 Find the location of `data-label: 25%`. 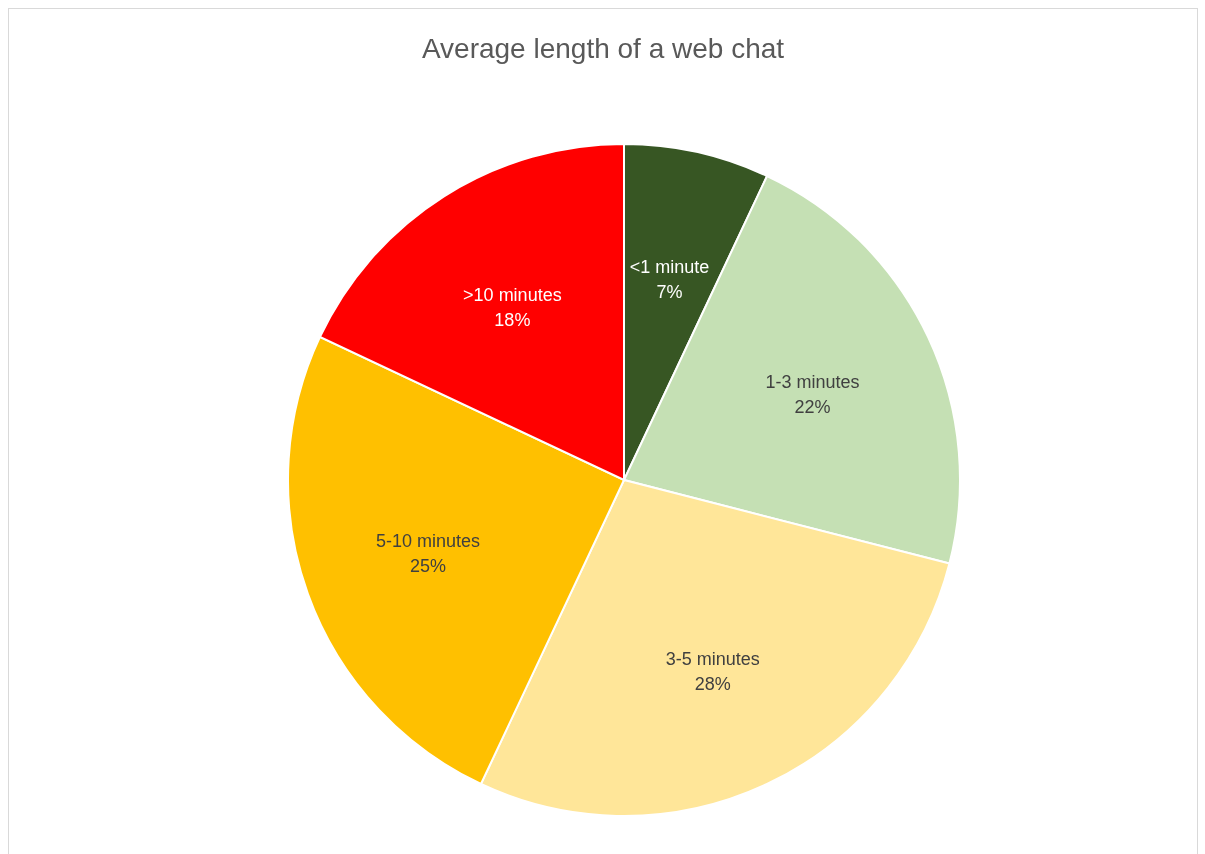

data-label: 25% is located at coordinates (428, 566).